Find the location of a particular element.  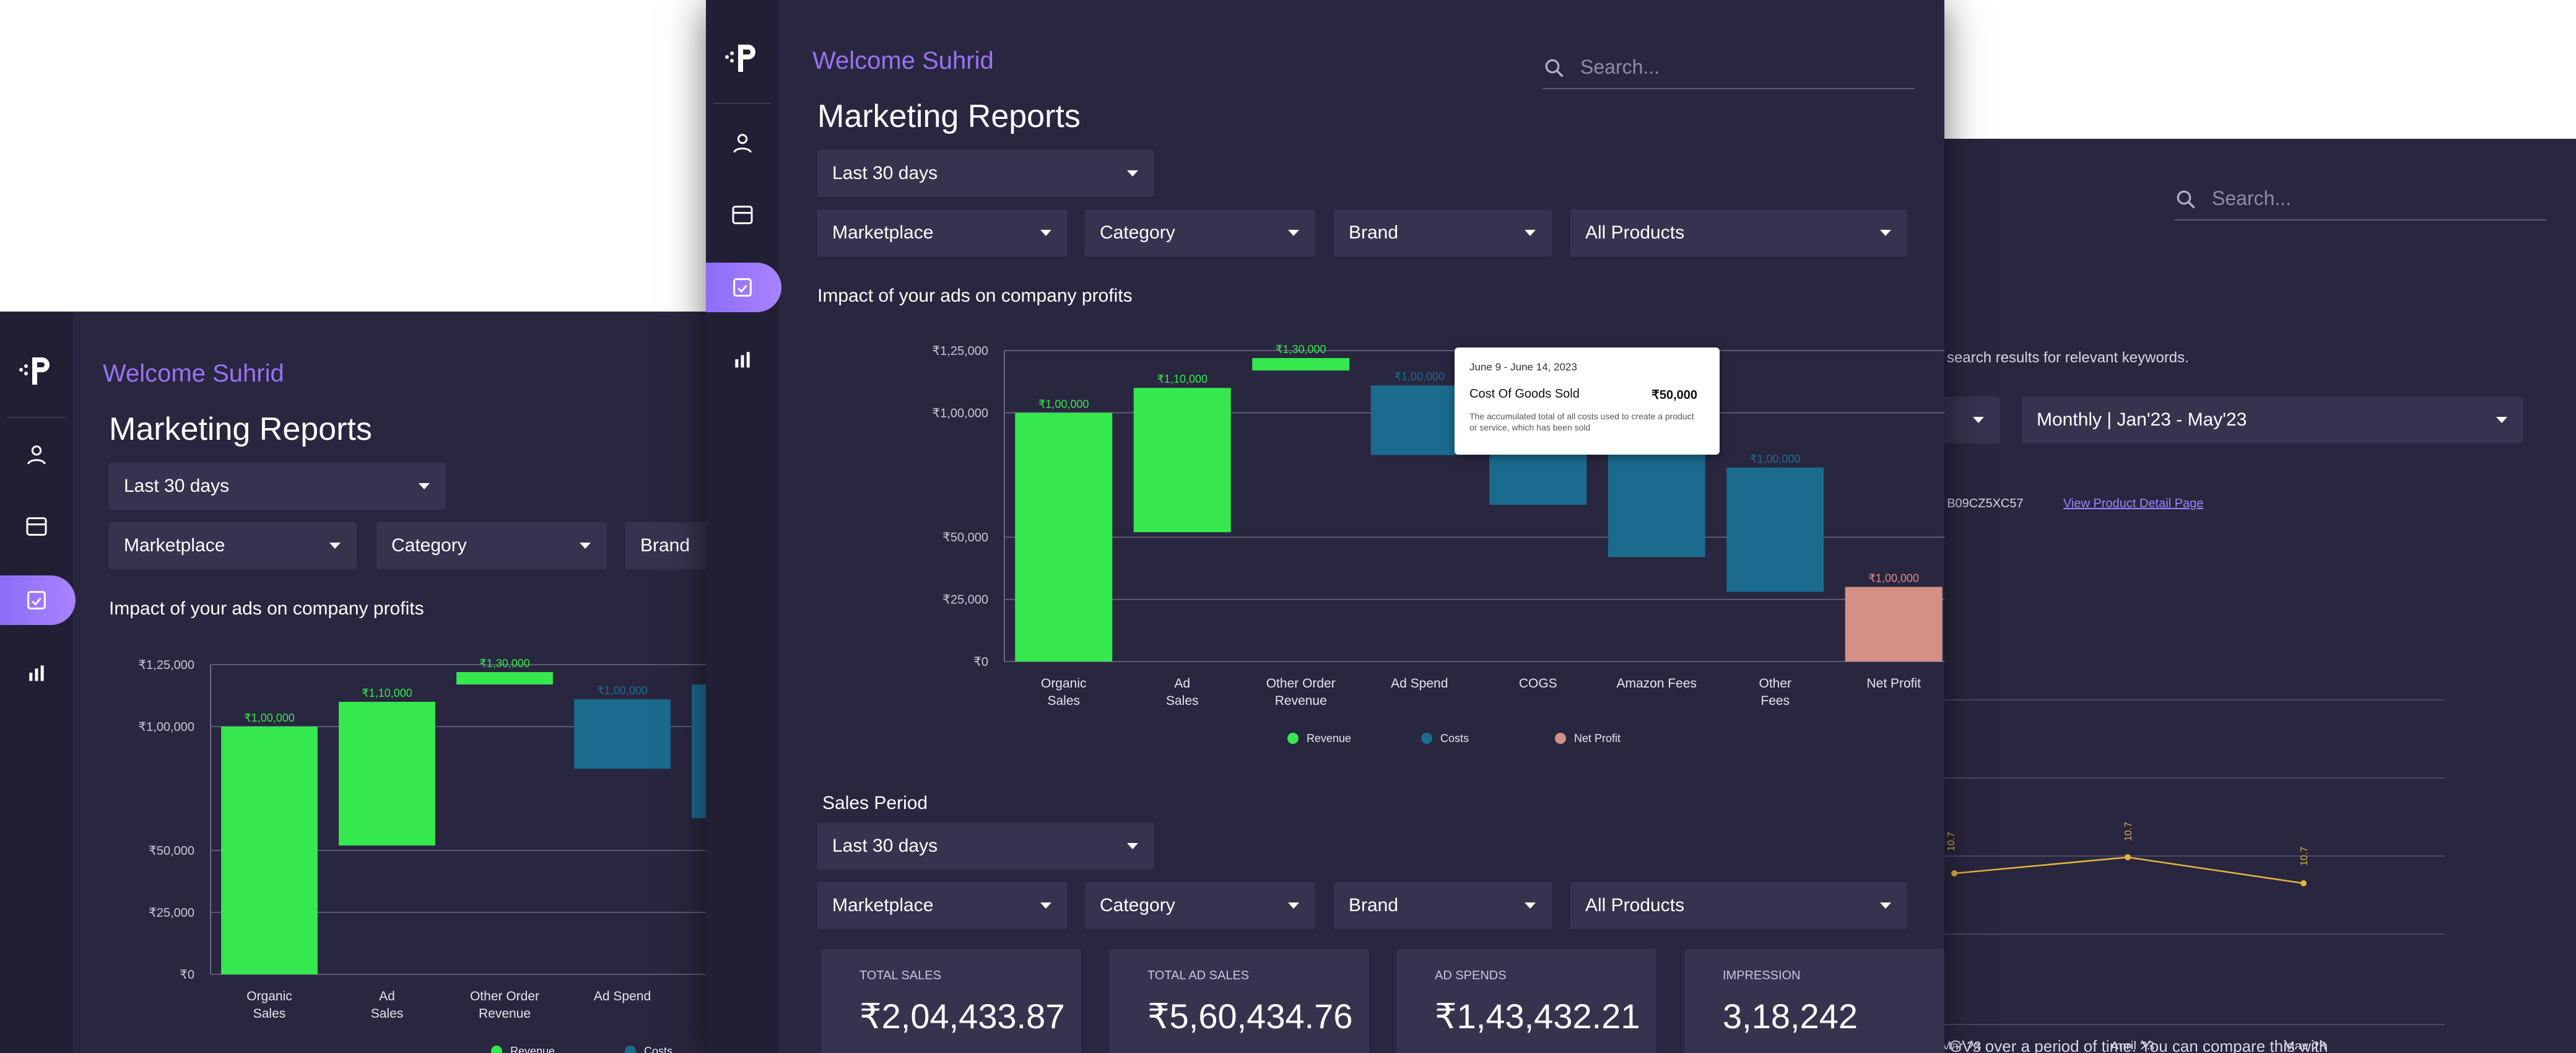

x-tick-label: Other Order is located at coordinates (1301, 683).